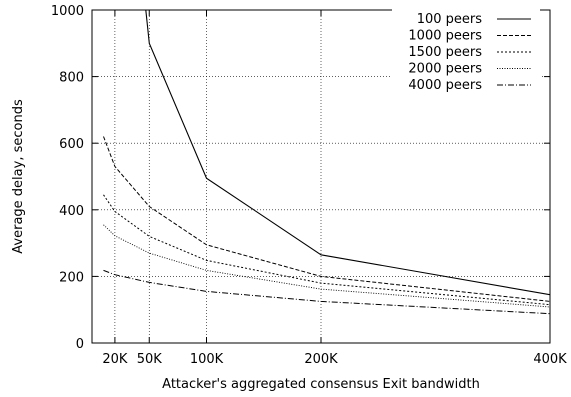  I want to click on y-axis-label: Average delay, seconds, so click(18, 176).